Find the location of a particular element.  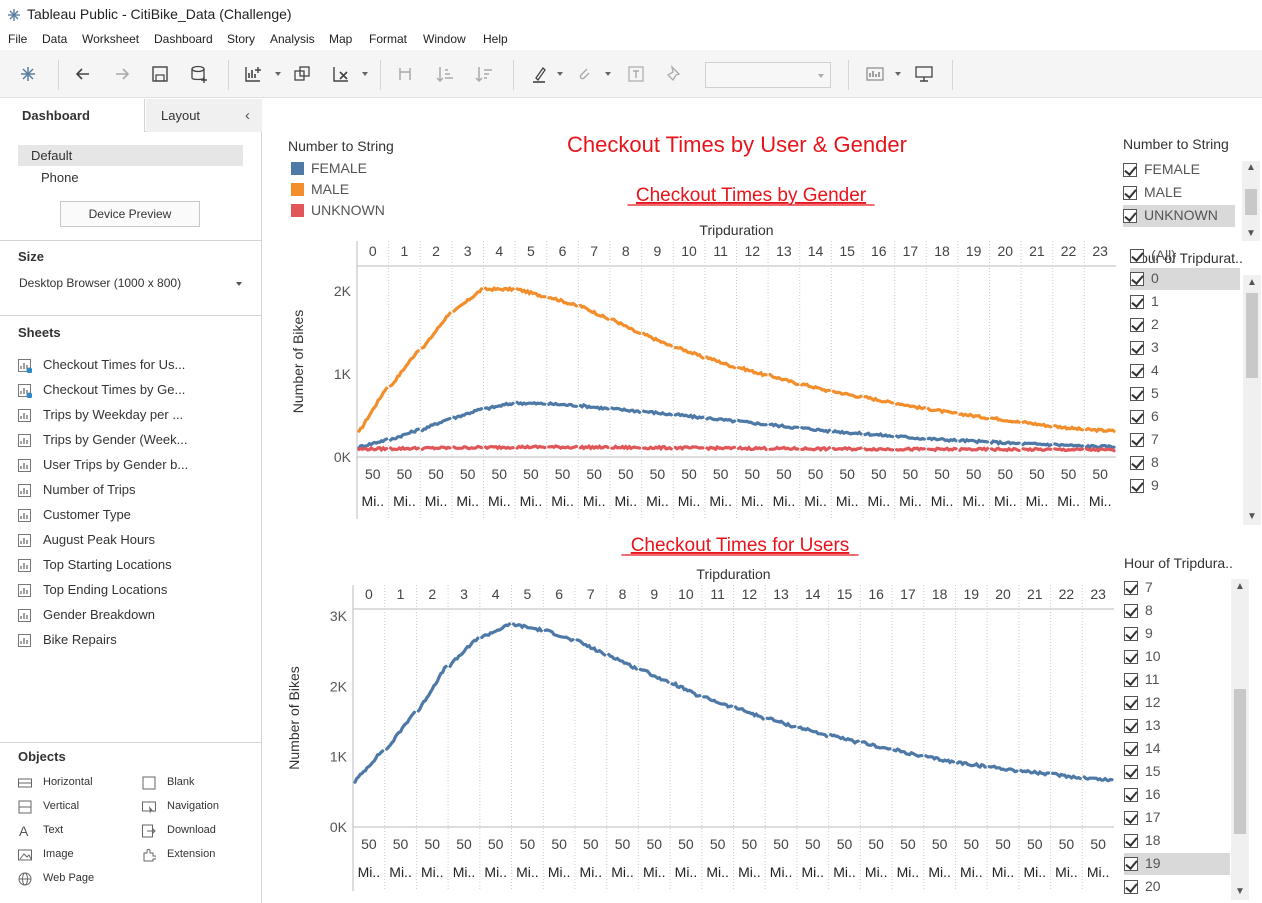

size-dropdown: Desktop Browser (1000 x 800) is located at coordinates (131, 283).